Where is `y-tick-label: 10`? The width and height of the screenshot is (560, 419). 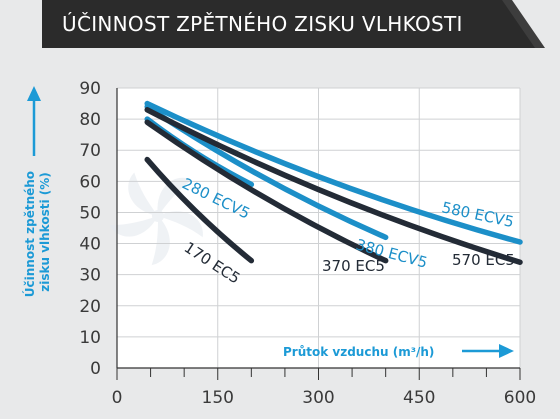 y-tick-label: 10 is located at coordinates (90, 338).